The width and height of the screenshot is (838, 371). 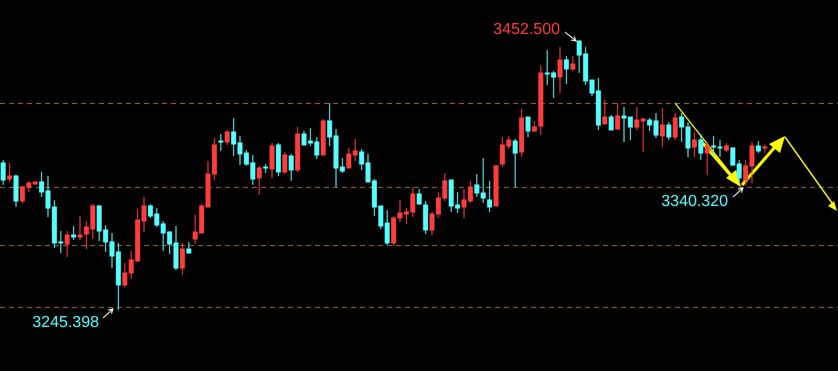 I want to click on text: 3245.398, so click(x=66, y=322).